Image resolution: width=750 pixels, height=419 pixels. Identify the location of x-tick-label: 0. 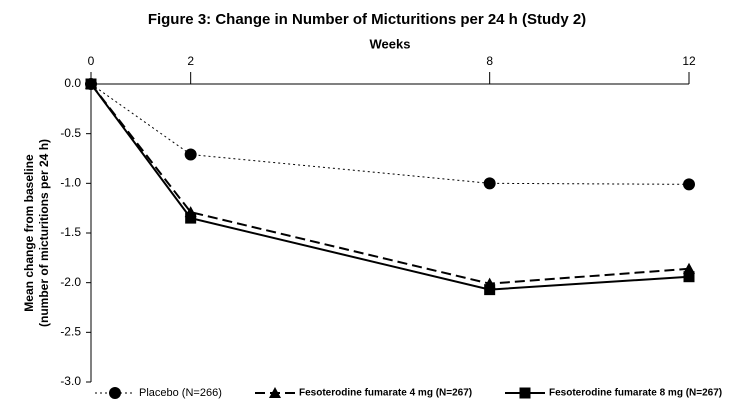
(91, 61).